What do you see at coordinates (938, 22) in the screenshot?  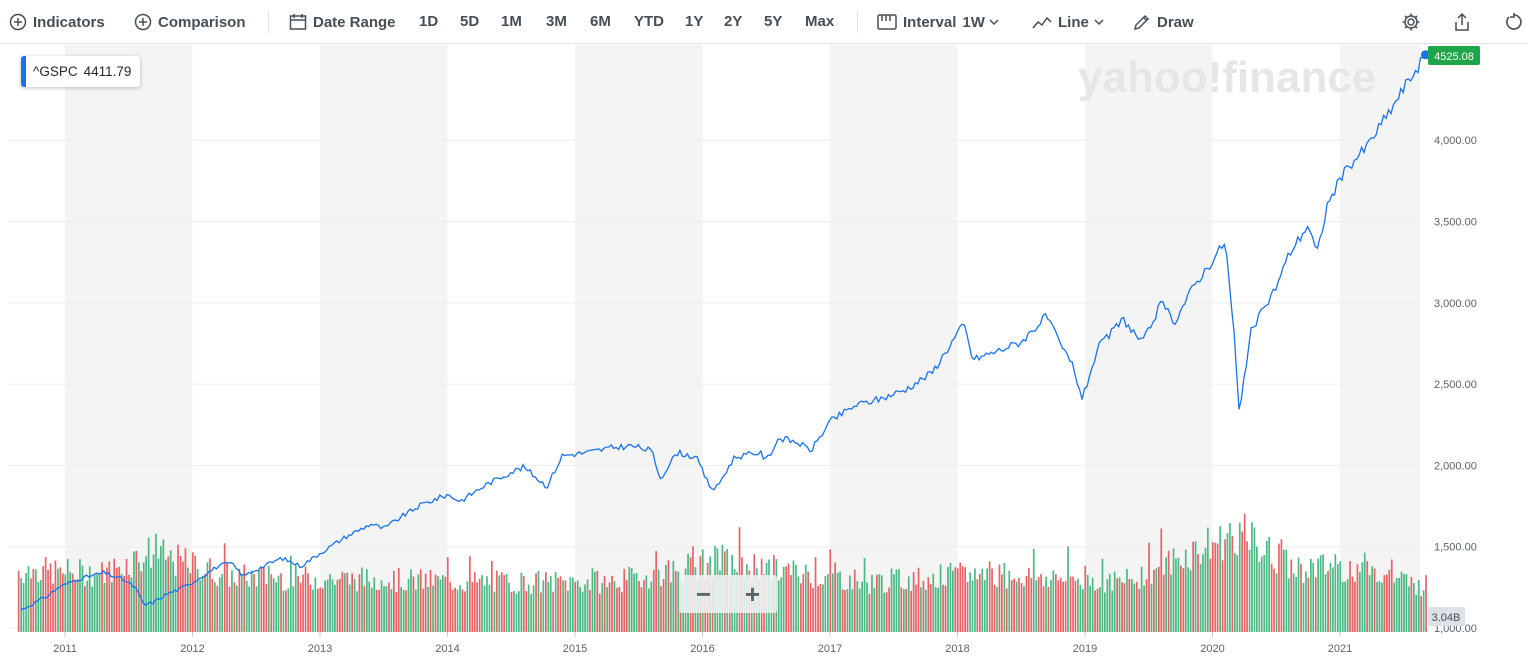 I see `interval-button: Interval 1W` at bounding box center [938, 22].